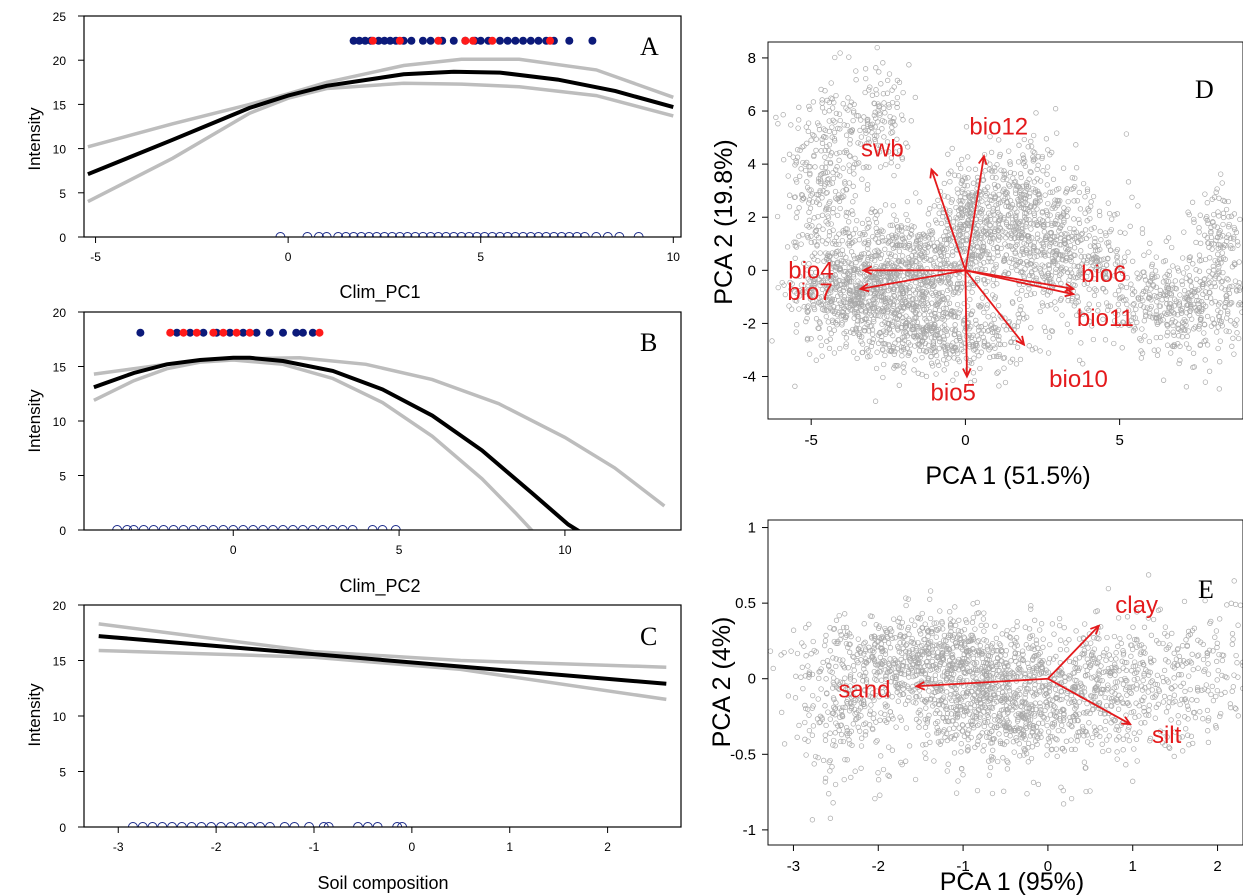 The height and width of the screenshot is (896, 1243). What do you see at coordinates (382, 675) in the screenshot?
I see `ci-lower-line` at bounding box center [382, 675].